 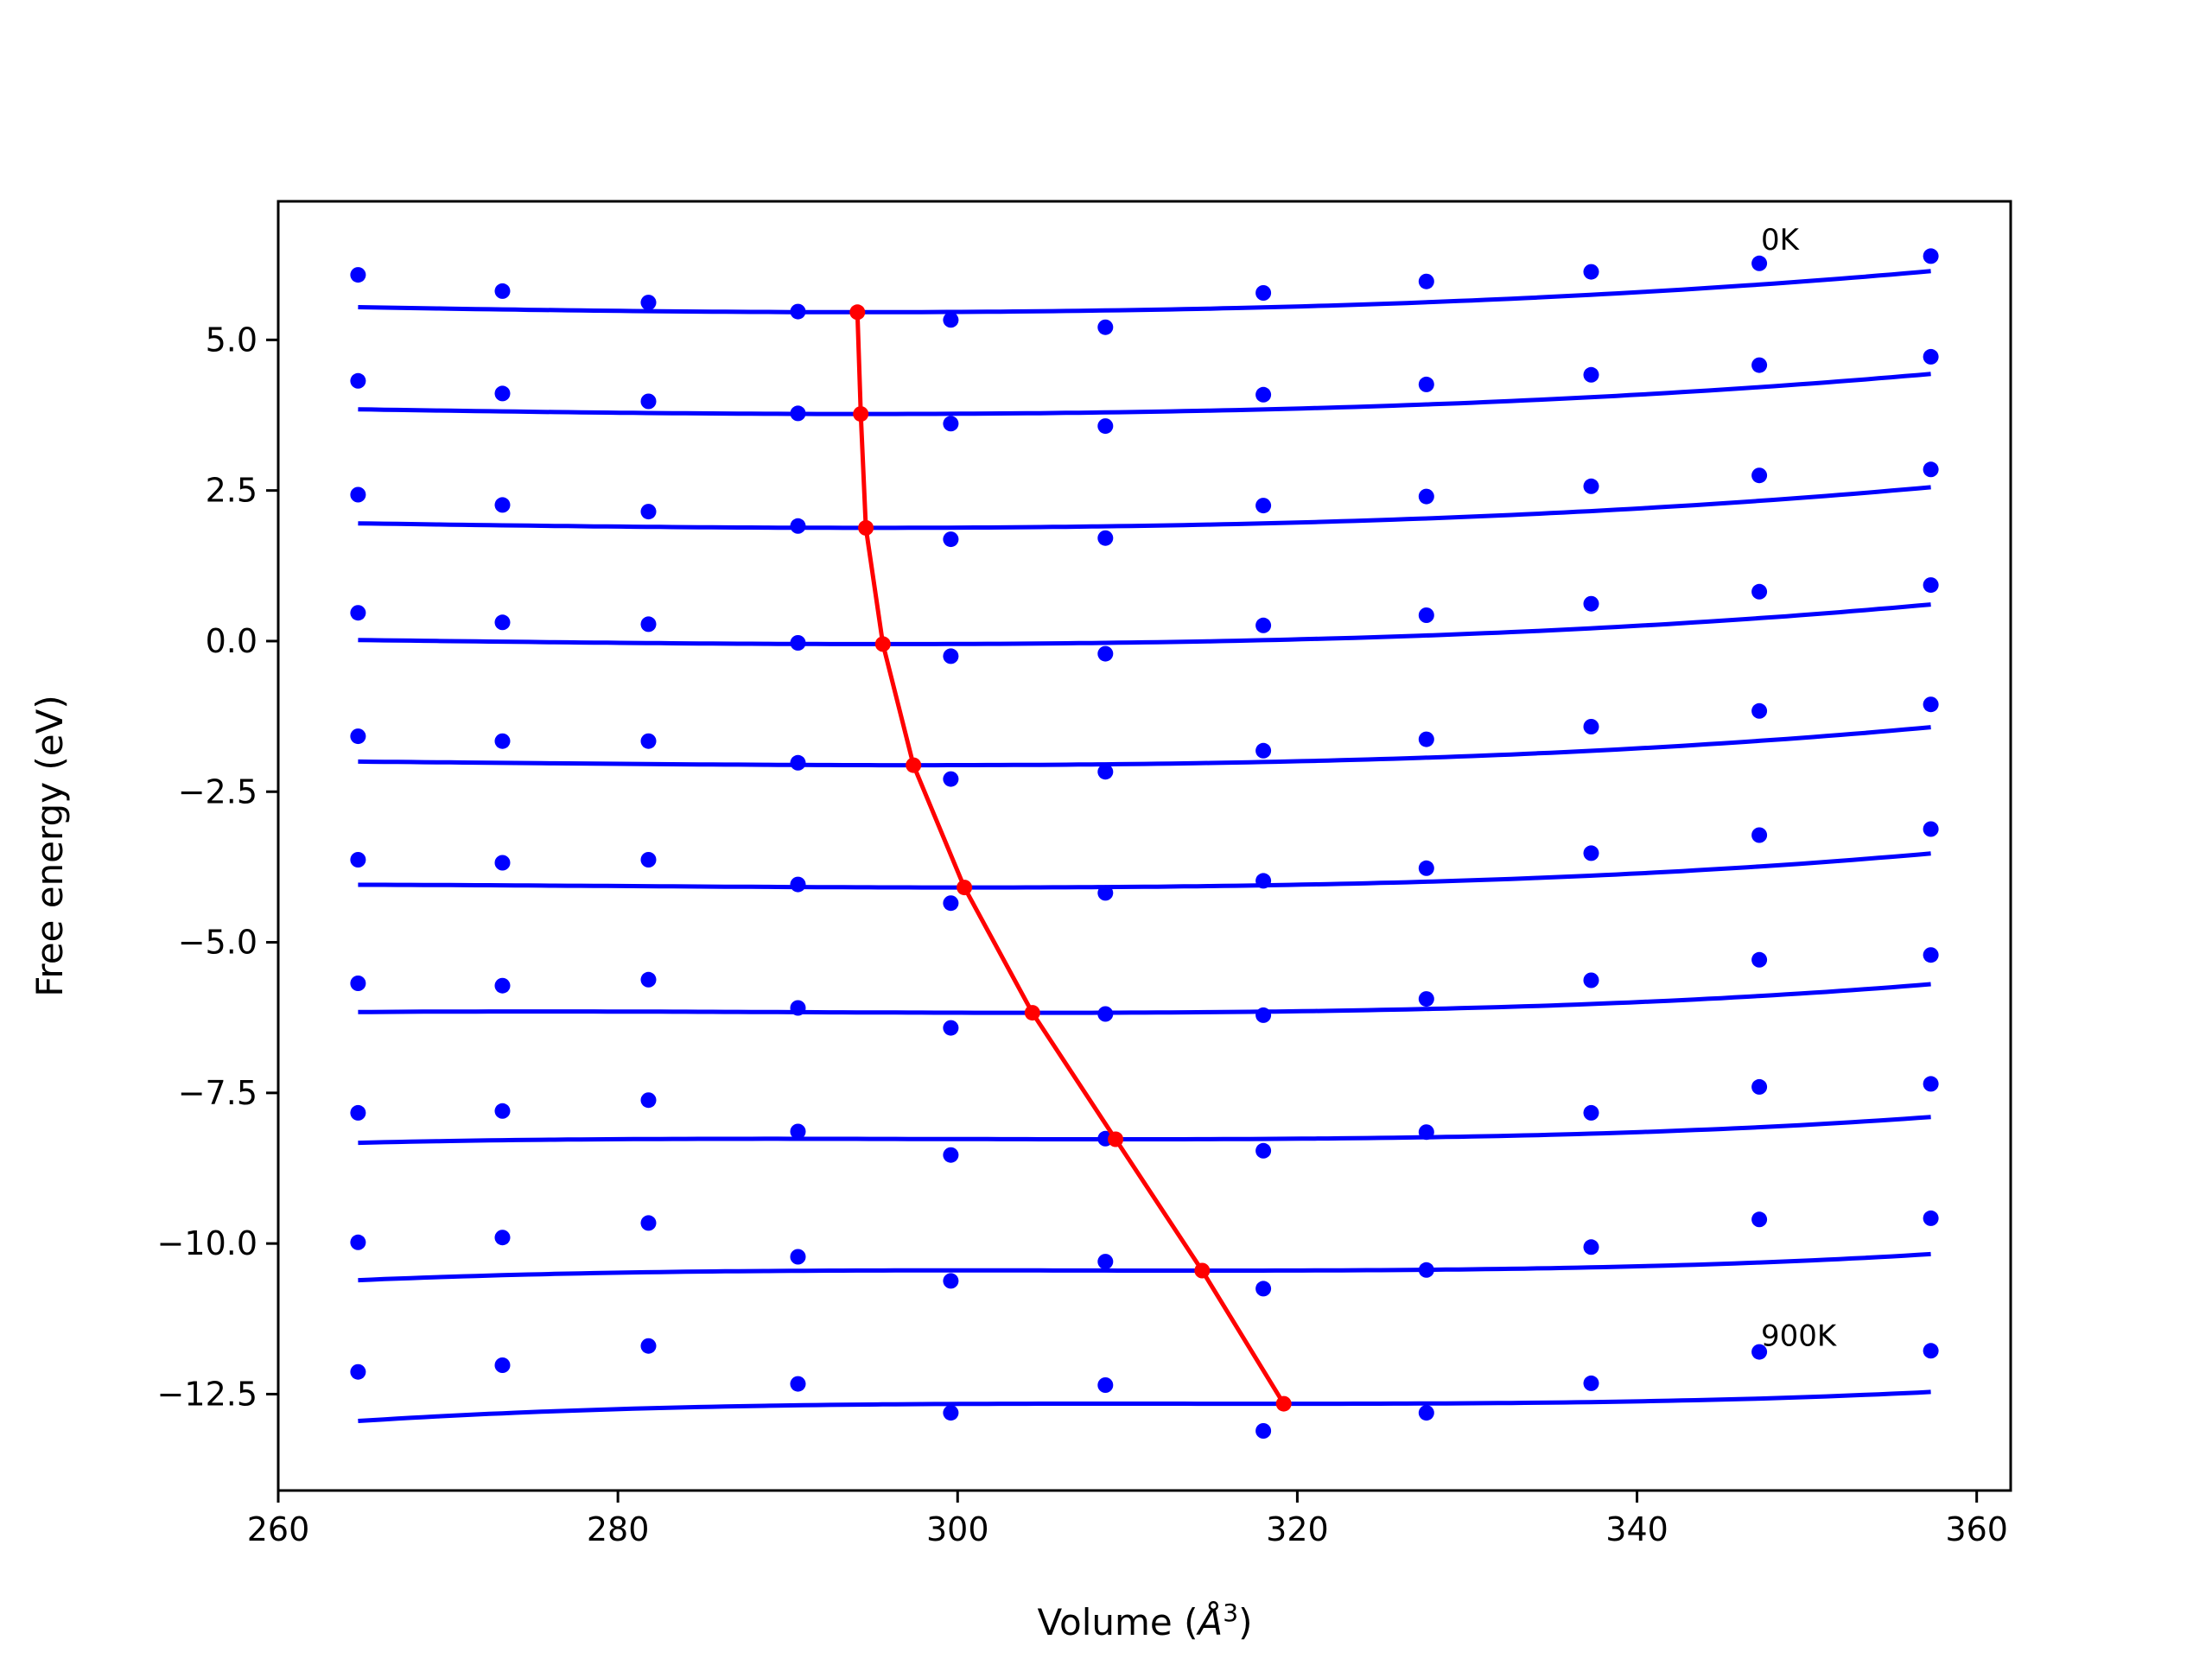 What do you see at coordinates (217, 1093) in the screenshot?
I see `y-tick-label-5: −7.5` at bounding box center [217, 1093].